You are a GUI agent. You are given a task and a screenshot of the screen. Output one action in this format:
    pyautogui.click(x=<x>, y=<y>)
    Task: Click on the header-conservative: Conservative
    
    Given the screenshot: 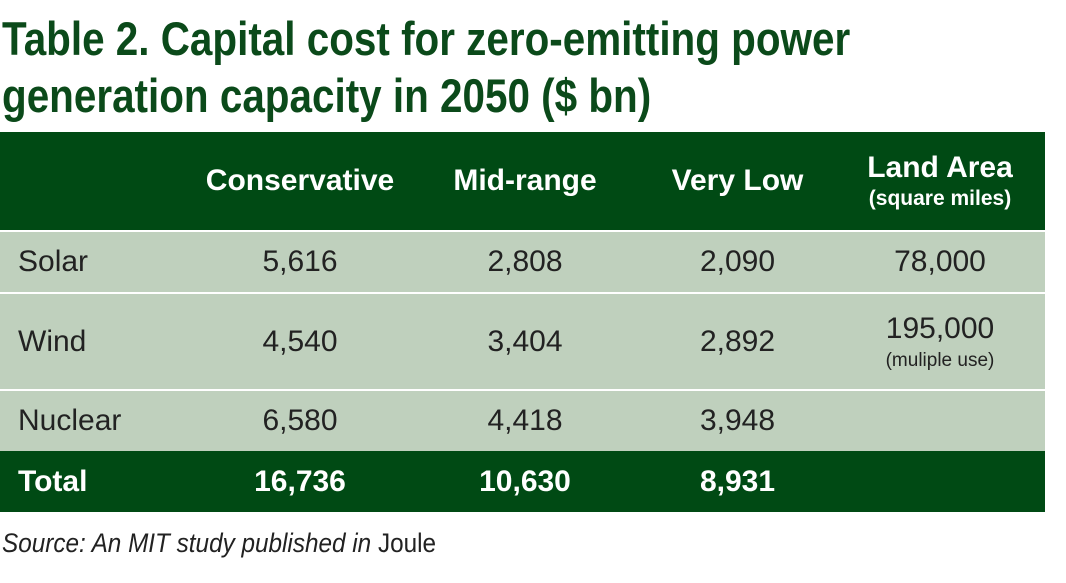 What is the action you would take?
    pyautogui.click(x=300, y=180)
    